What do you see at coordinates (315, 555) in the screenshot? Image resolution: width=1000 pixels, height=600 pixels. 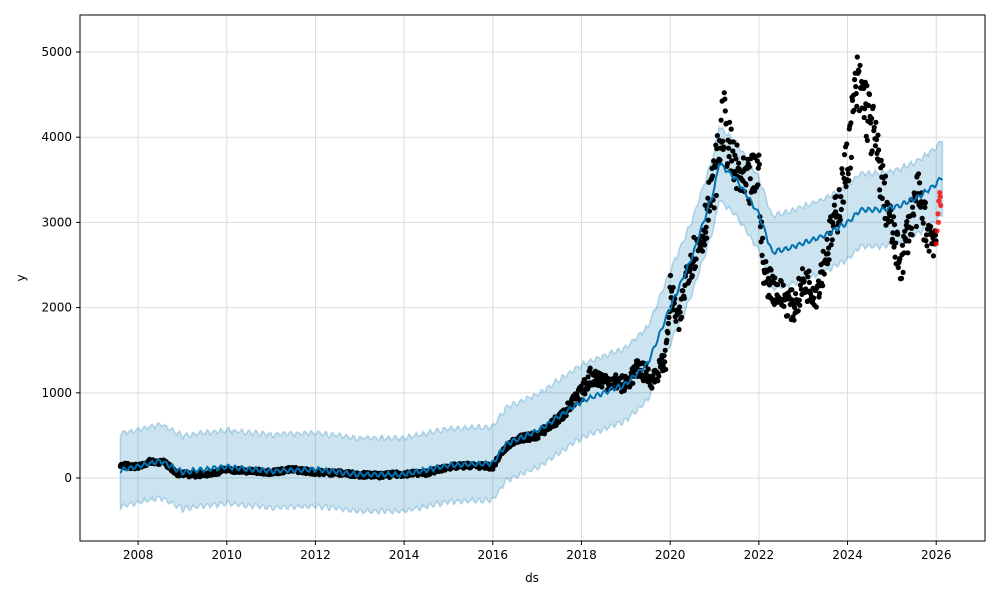 I see `x-tick-label: 2012` at bounding box center [315, 555].